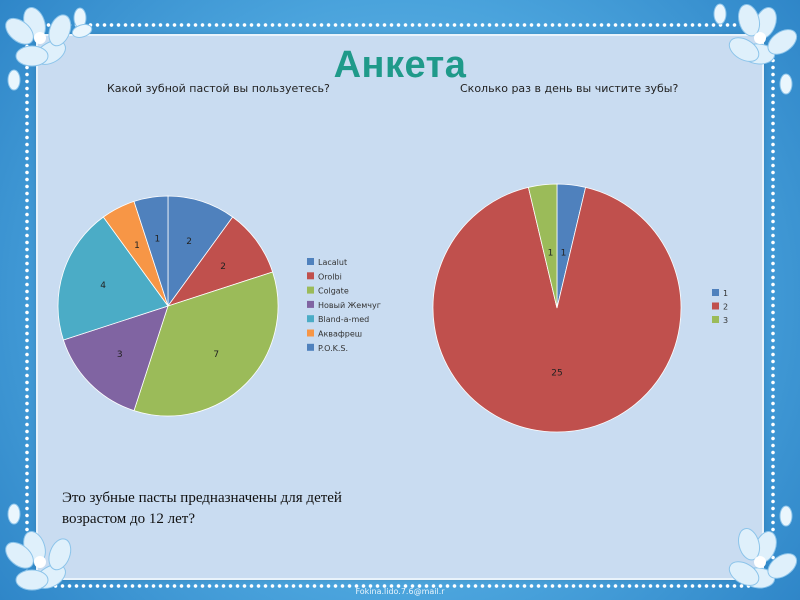  What do you see at coordinates (725, 320) in the screenshot?
I see `legend-label-2-3: 3` at bounding box center [725, 320].